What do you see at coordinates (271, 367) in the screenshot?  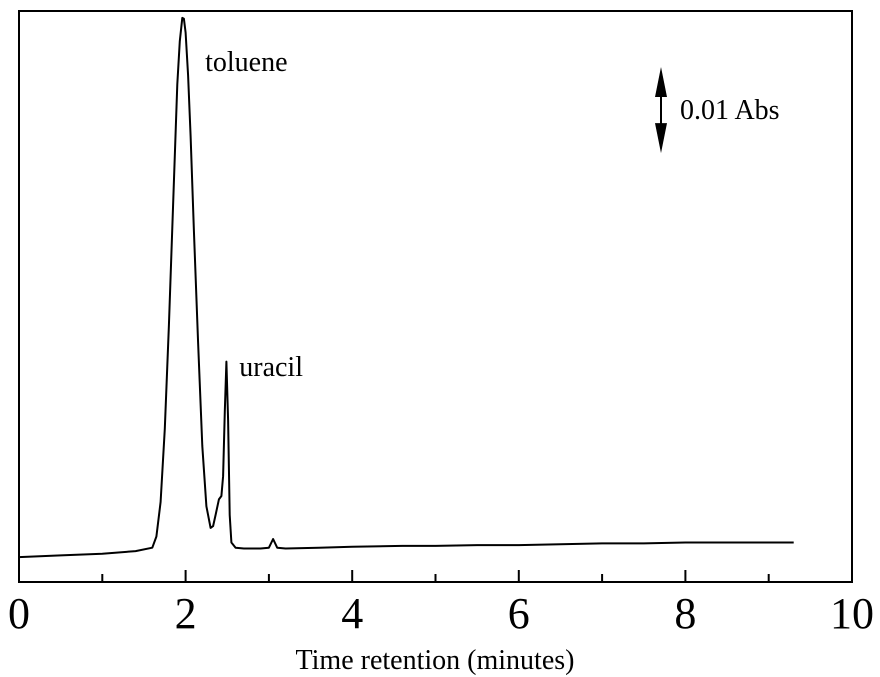 I see `annotation-uracil: uracil` at bounding box center [271, 367].